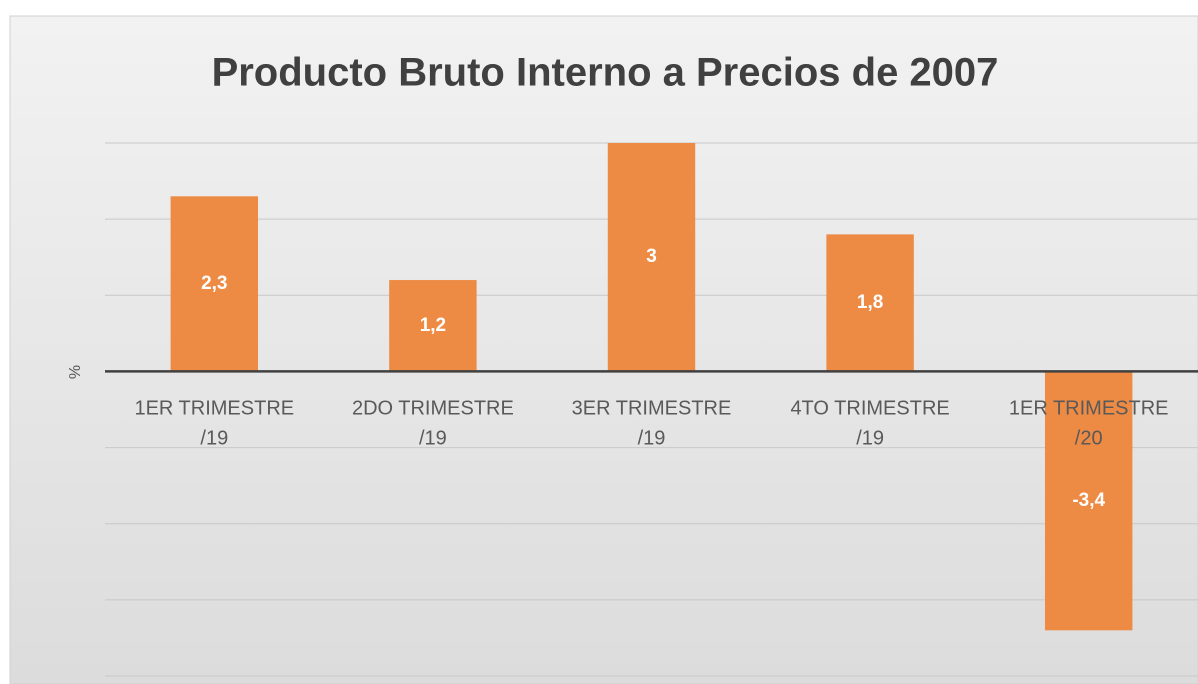 The height and width of the screenshot is (684, 1198). I want to click on x-tick-label: 1ER TRIMESTRE/19, so click(214, 424).